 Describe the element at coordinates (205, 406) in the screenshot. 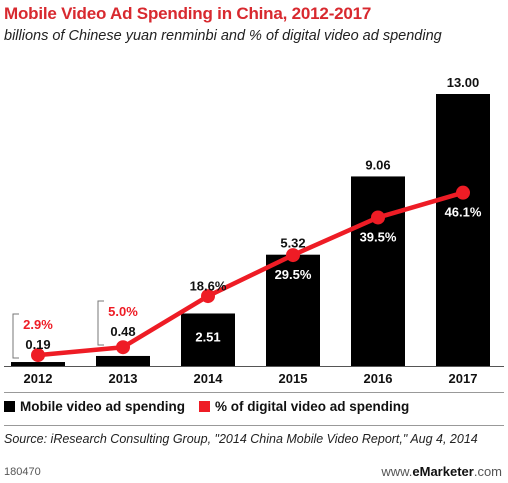

I see `legend-swatch-line` at that location.